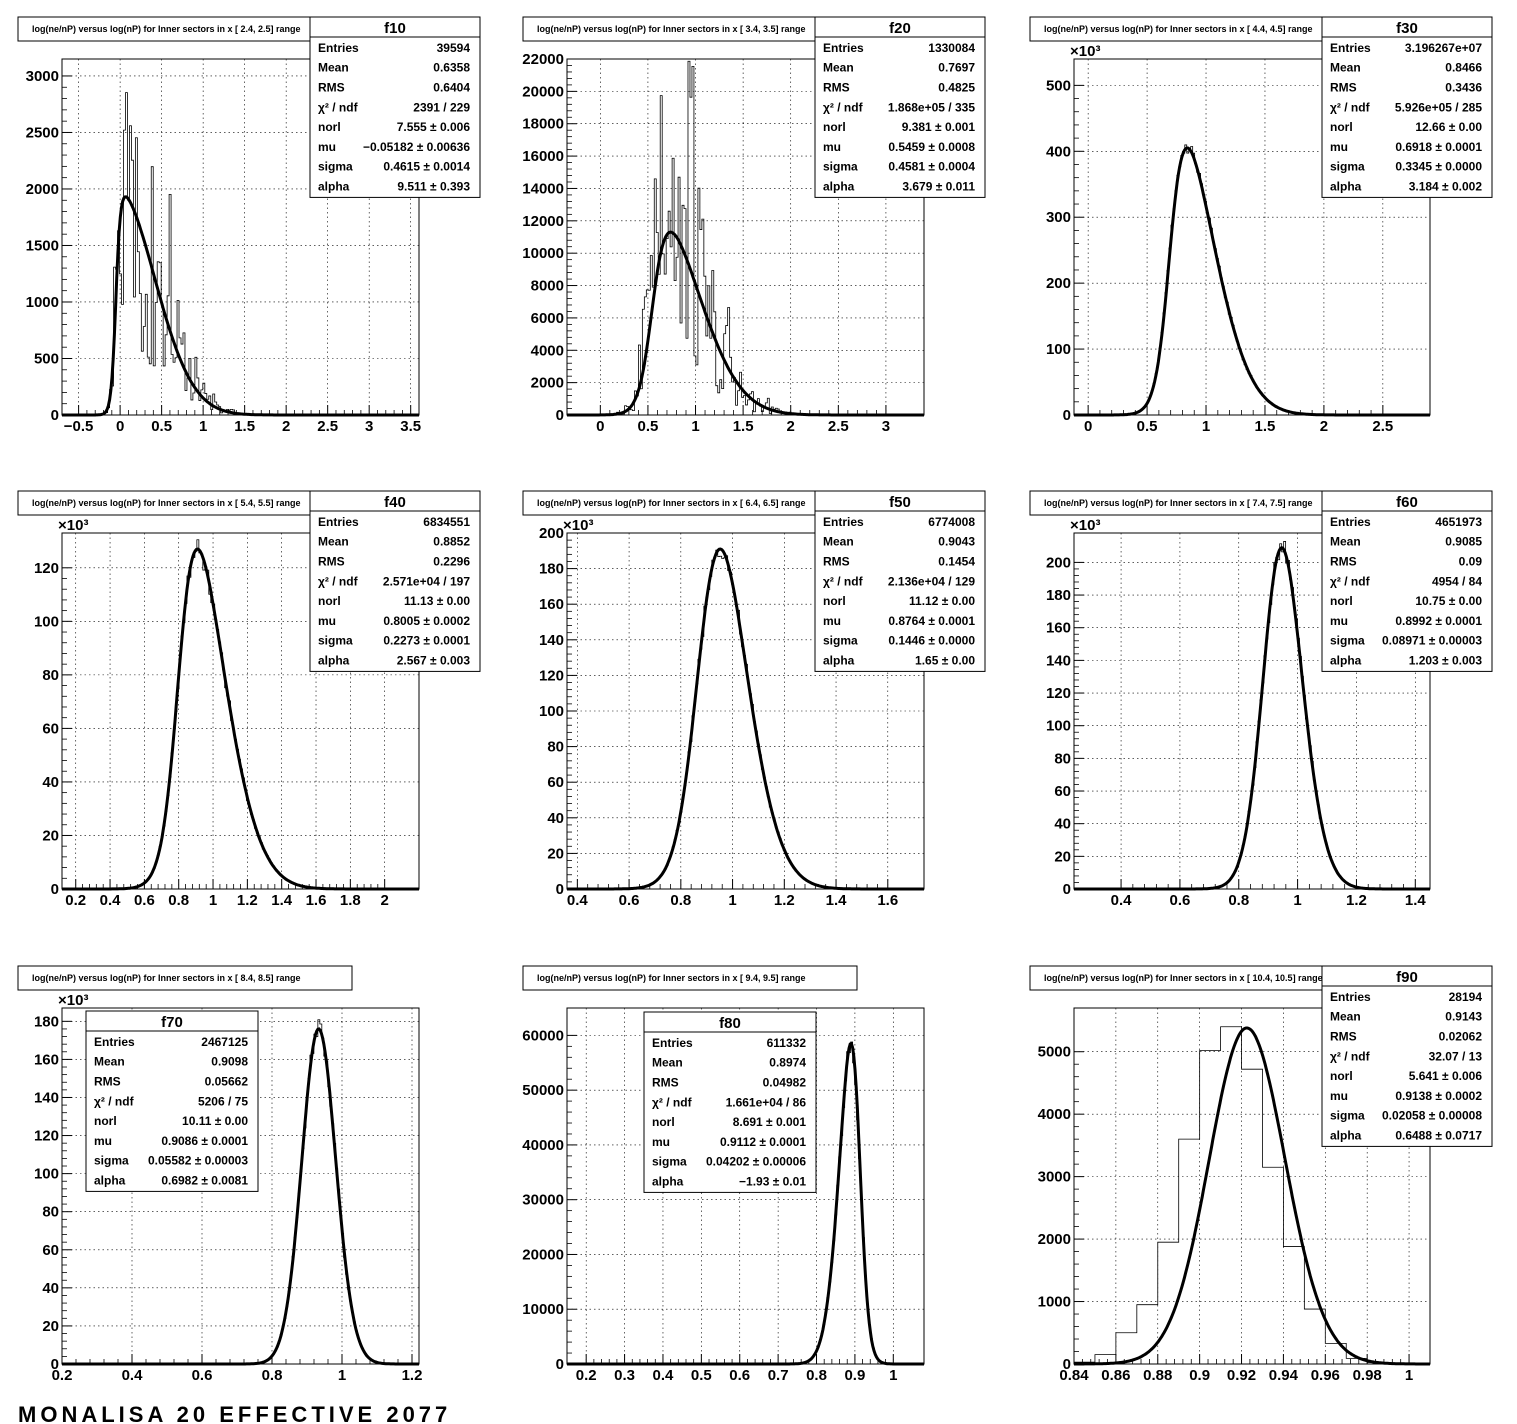 The image size is (1517, 1424). Describe the element at coordinates (223, 1101) in the screenshot. I see `stats-value: 5206 / 75` at that location.